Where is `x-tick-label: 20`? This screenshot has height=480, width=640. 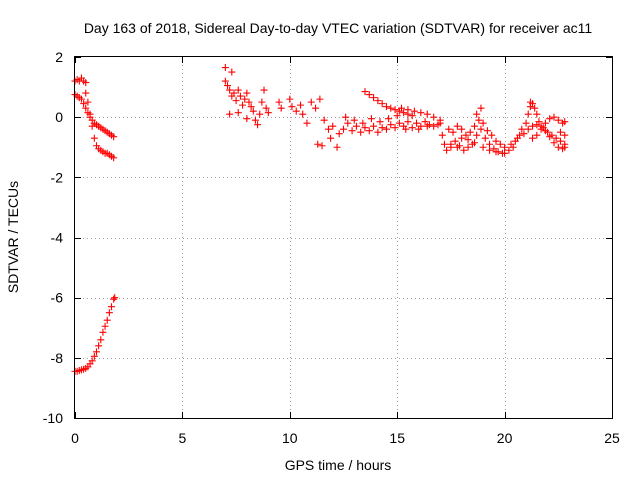 x-tick-label: 20 is located at coordinates (505, 438).